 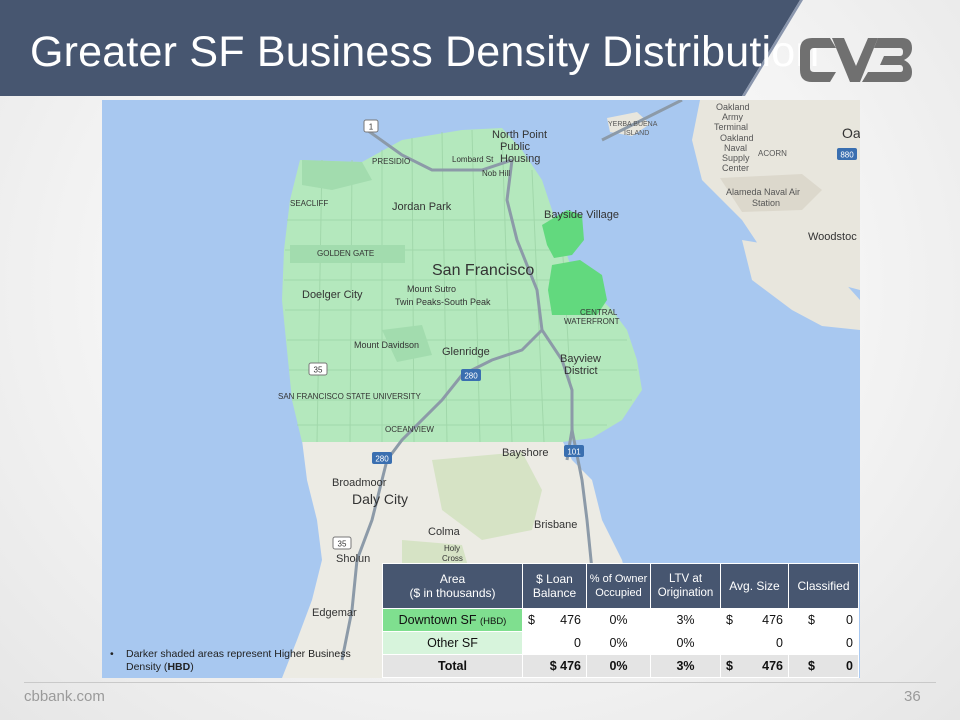 What do you see at coordinates (832, 237) in the screenshot?
I see `map-label-woodstock: Woodstoc` at bounding box center [832, 237].